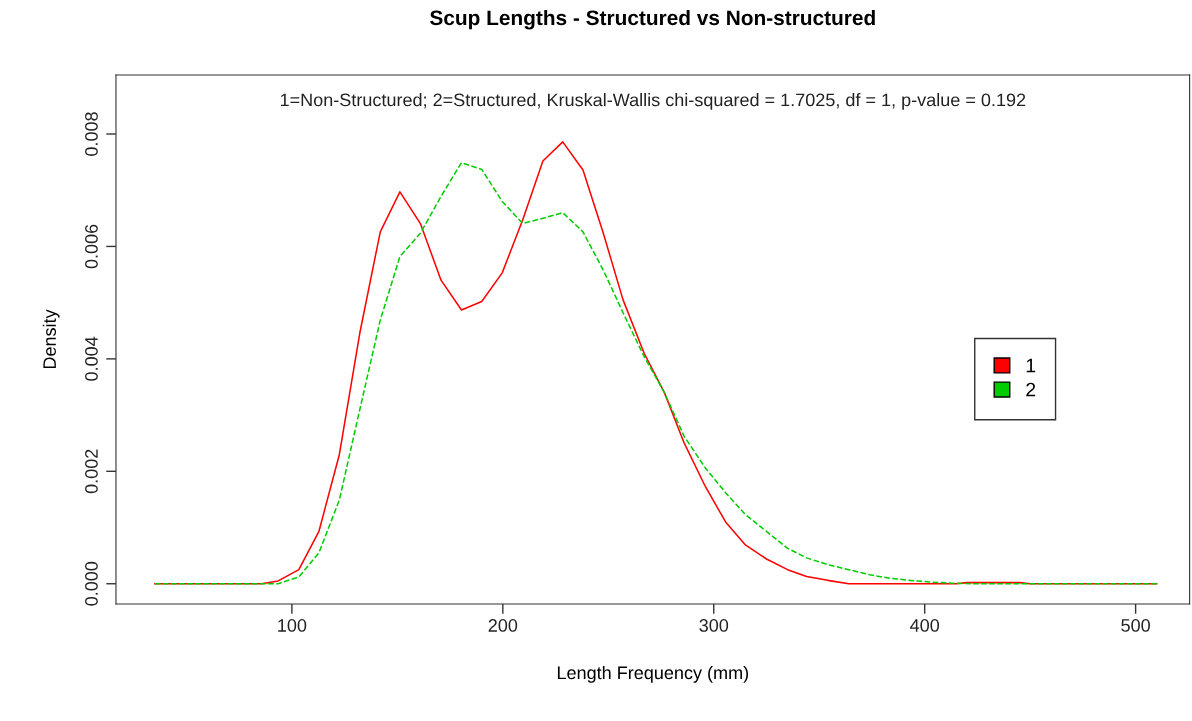  I want to click on x-tick-label: 500, so click(1135, 625).